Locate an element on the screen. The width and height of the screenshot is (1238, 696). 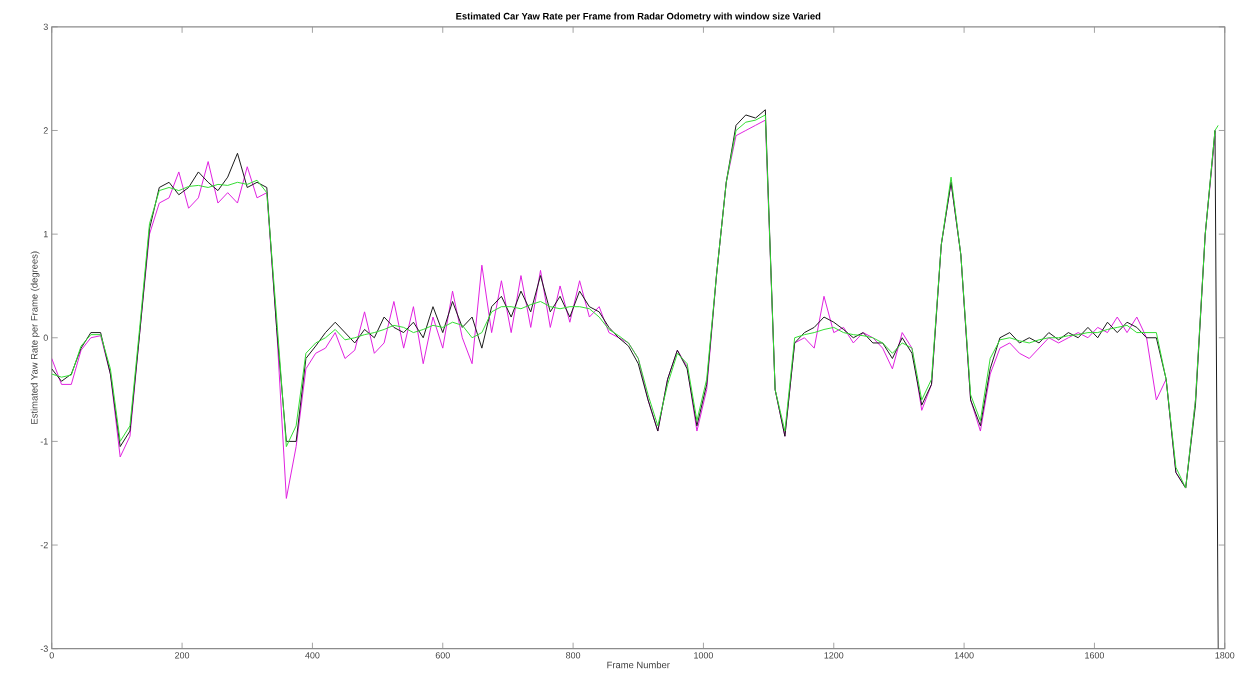
x-tick-label: 800 is located at coordinates (573, 655).